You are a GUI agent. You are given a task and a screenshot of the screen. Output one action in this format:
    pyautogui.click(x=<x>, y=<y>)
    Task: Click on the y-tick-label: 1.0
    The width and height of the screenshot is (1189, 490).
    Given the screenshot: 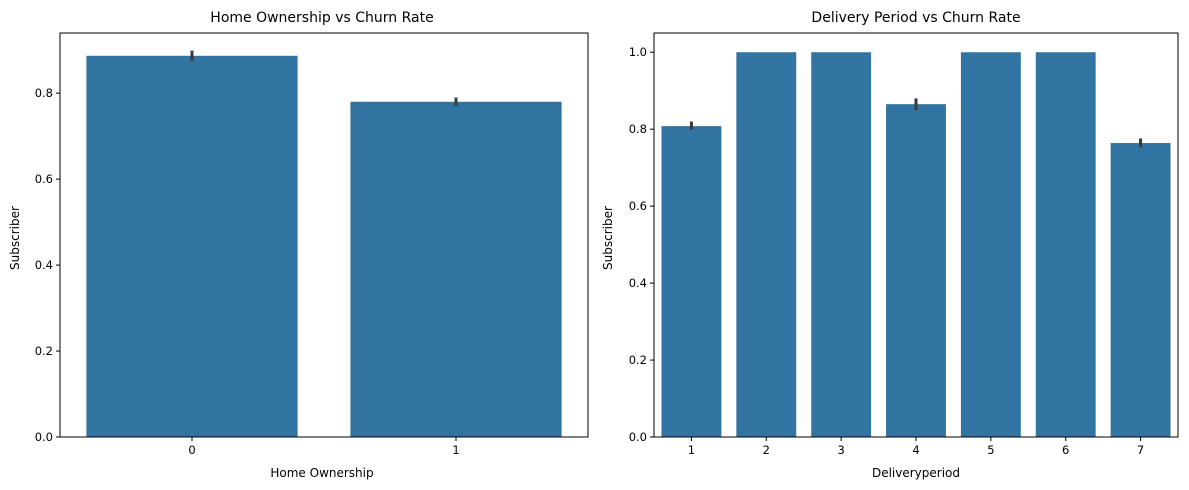 What is the action you would take?
    pyautogui.click(x=638, y=52)
    